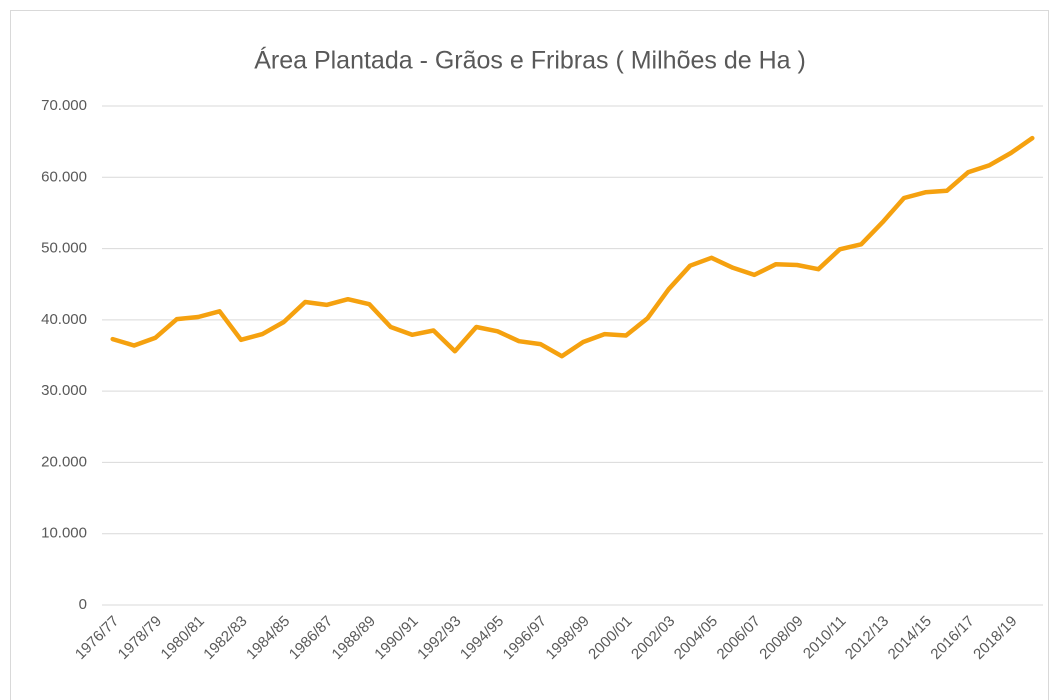 The image size is (1060, 700). What do you see at coordinates (64, 461) in the screenshot?
I see `y-tick-label: 20.000` at bounding box center [64, 461].